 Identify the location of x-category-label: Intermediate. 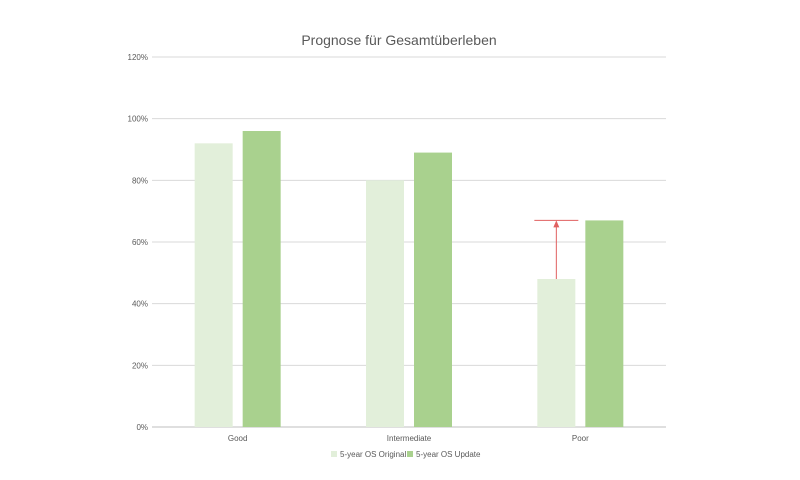
(409, 438).